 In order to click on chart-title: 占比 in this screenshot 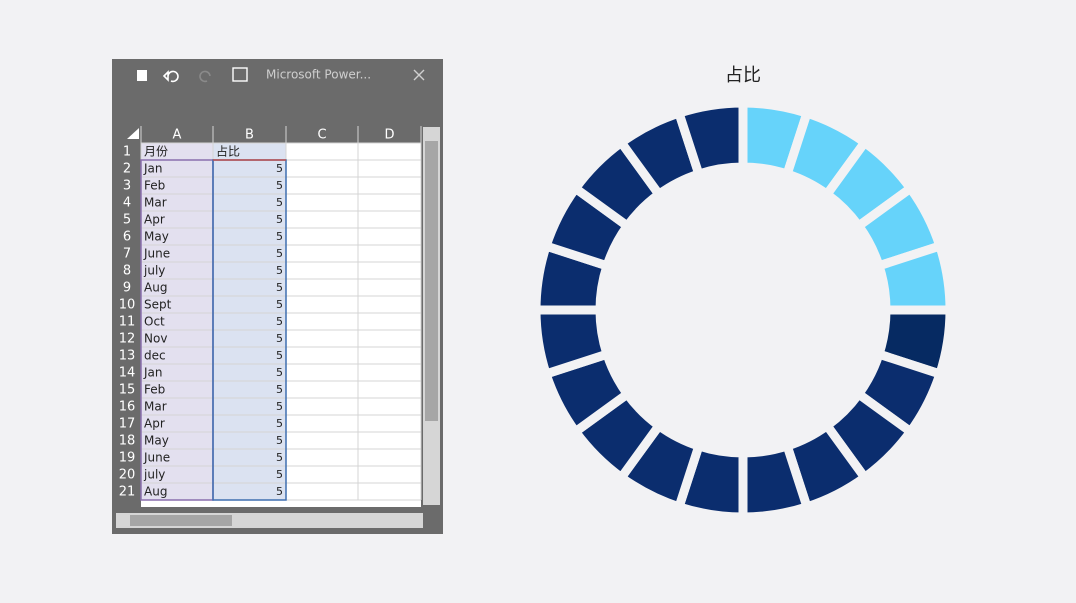, I will do `click(743, 75)`.